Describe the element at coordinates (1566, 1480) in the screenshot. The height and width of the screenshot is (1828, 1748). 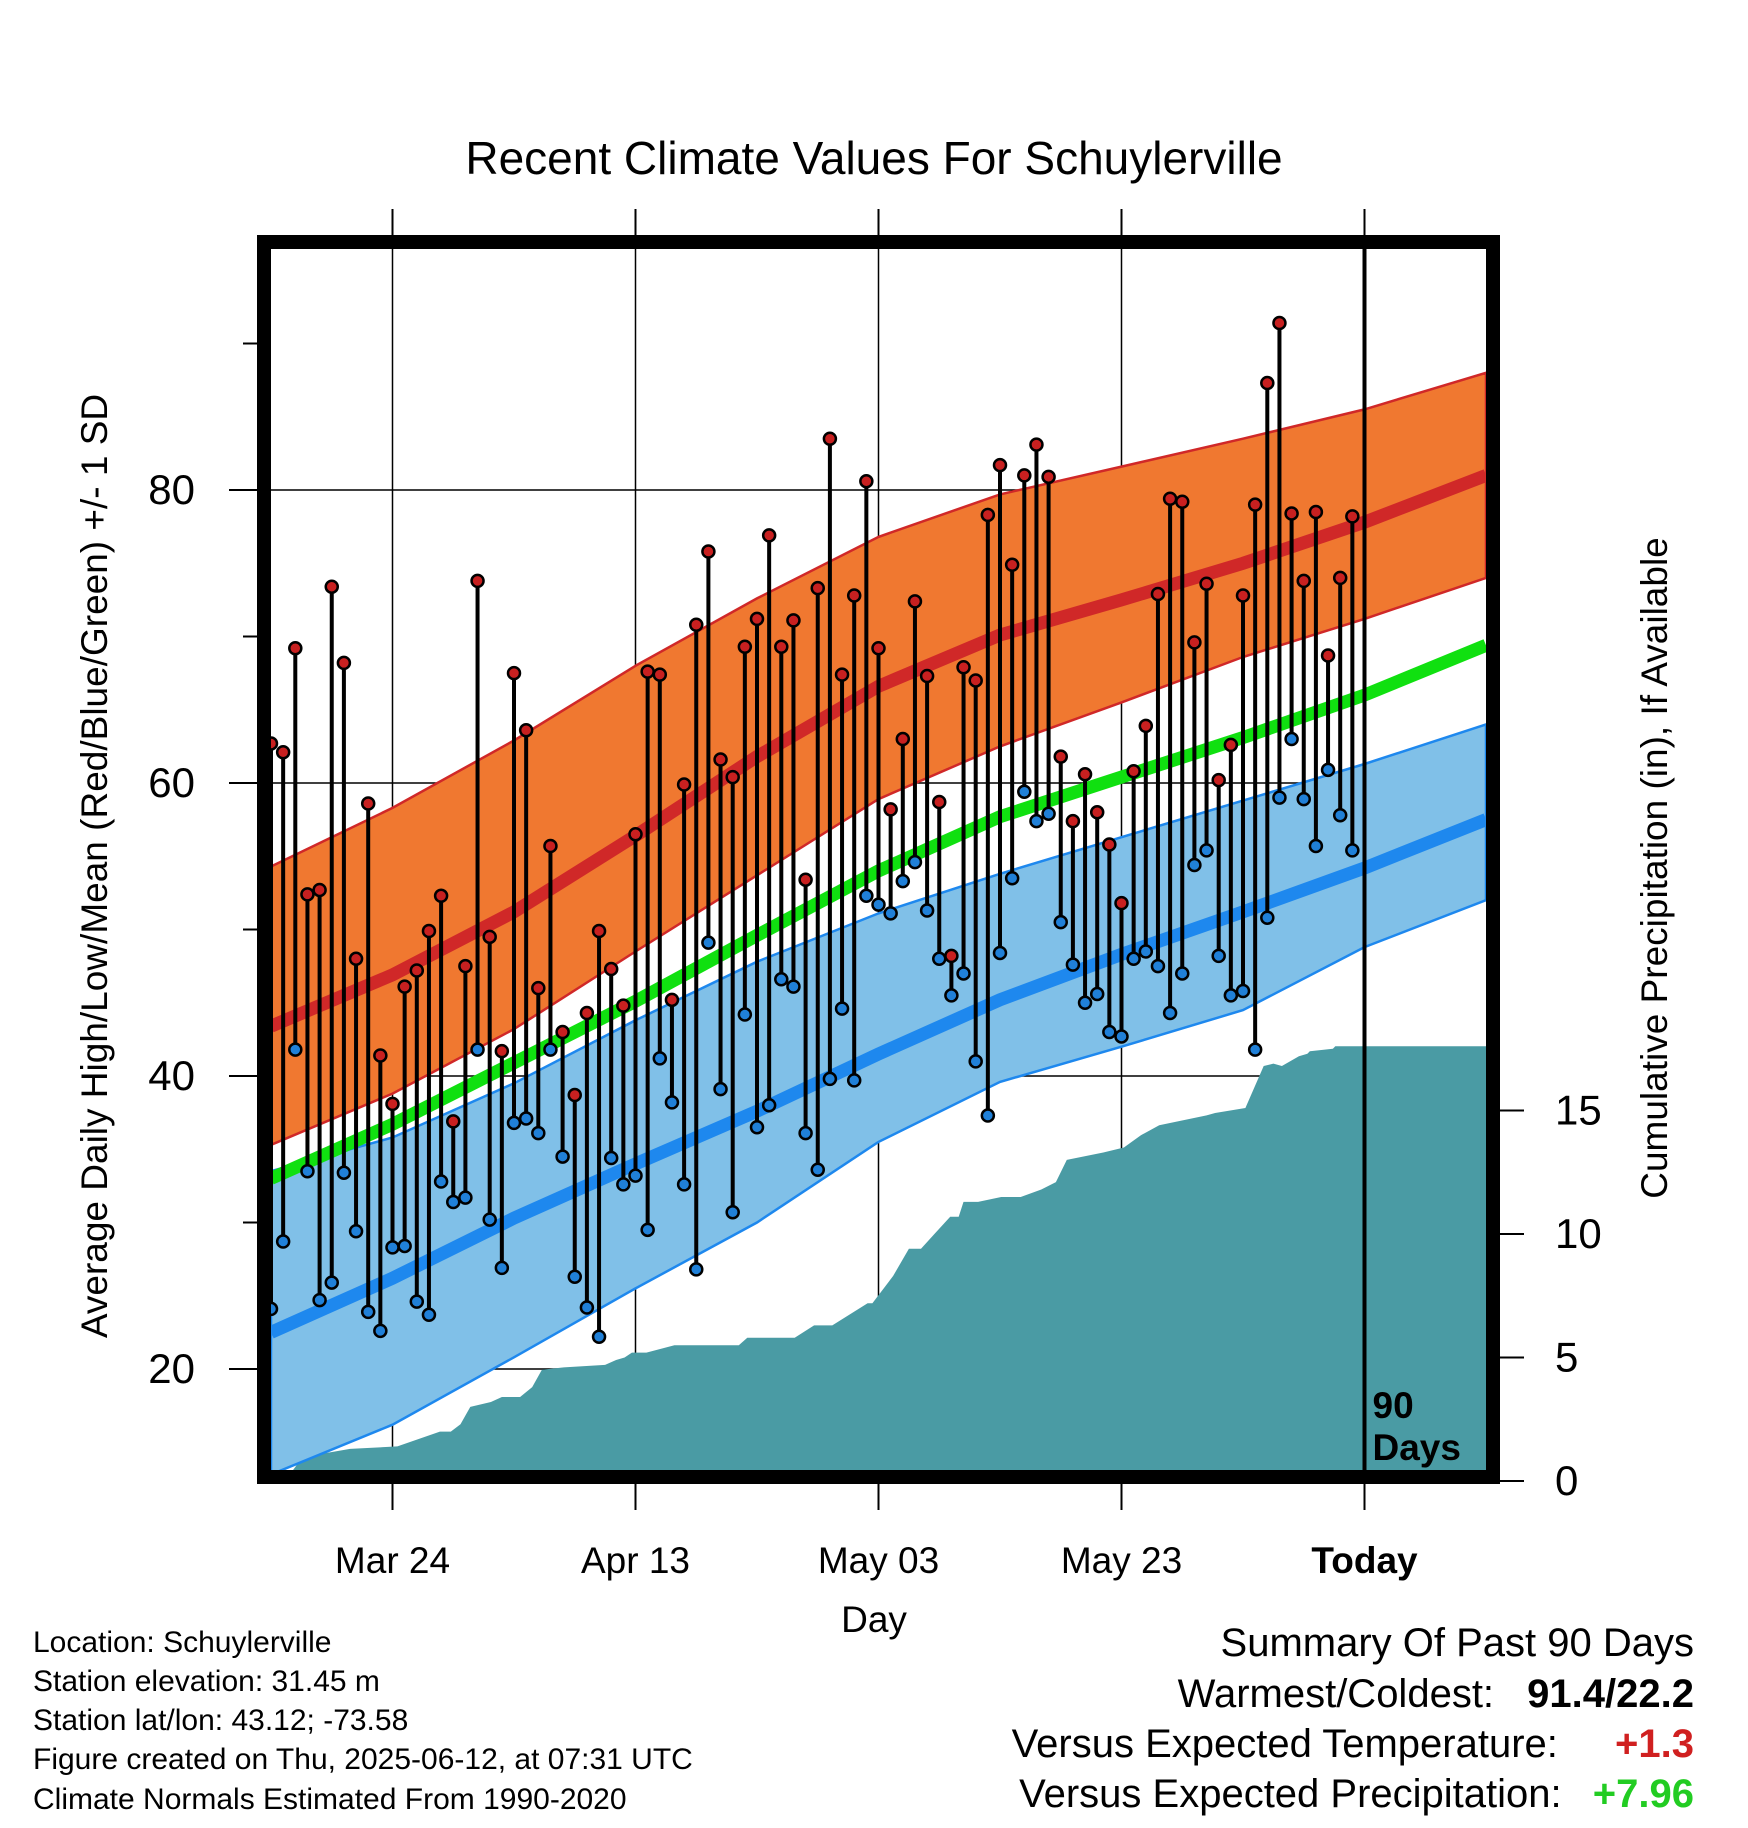
I see `y-right-label-0: 0` at that location.